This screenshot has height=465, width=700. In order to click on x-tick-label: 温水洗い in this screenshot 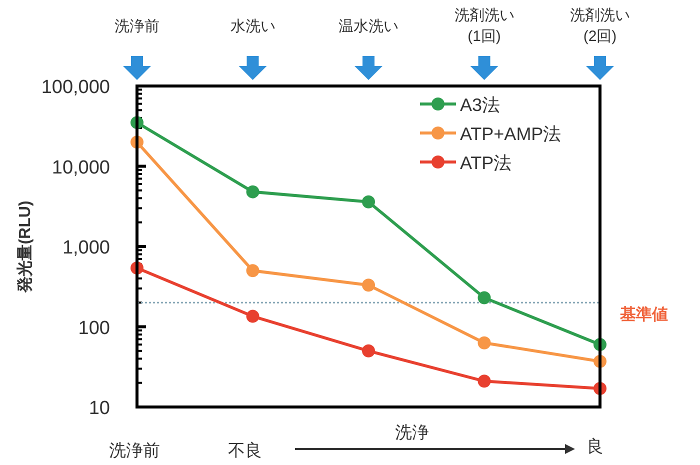, I will do `click(368, 26)`.